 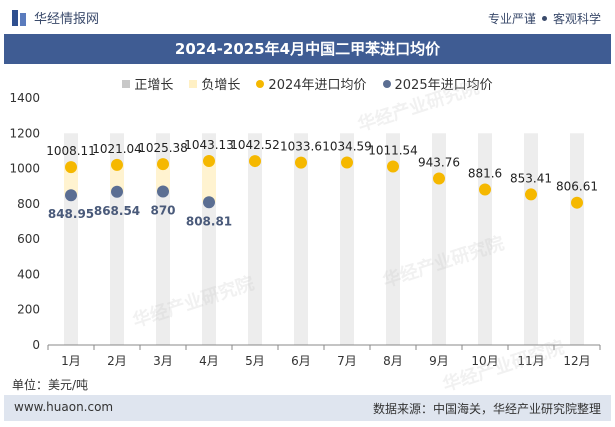 I want to click on chart-title: 2024-2025年4月中国二甲苯进口均价, so click(x=307, y=49).